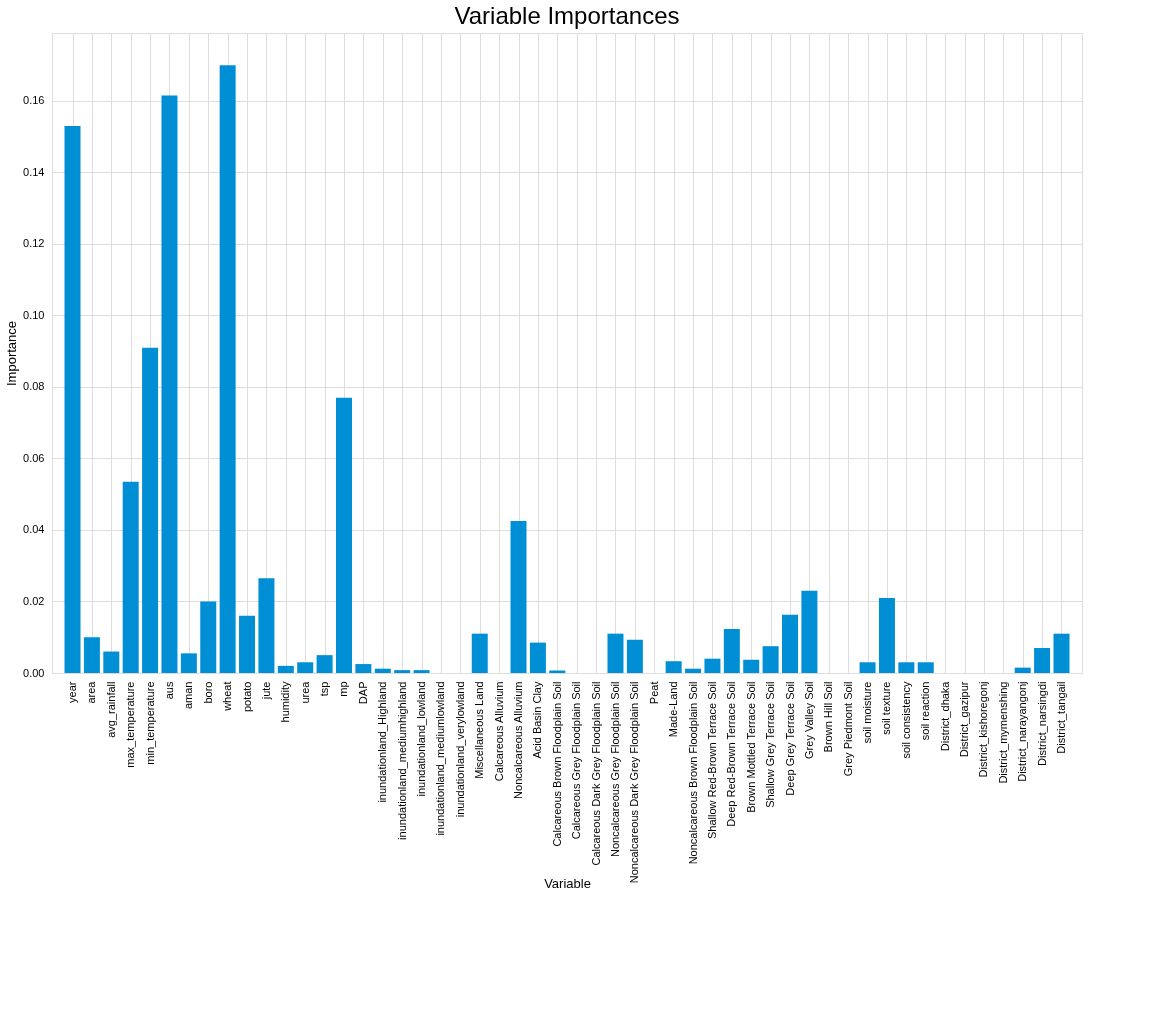  I want to click on x-tick-label: inundationland_mediumhighland, so click(401, 760).